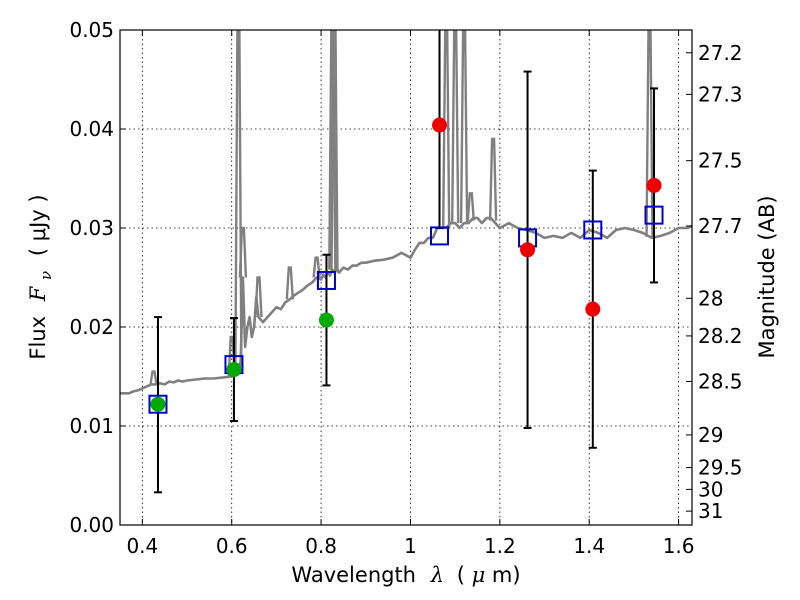 The height and width of the screenshot is (600, 800). I want to click on magnitude-tick-label: 28, so click(710, 298).